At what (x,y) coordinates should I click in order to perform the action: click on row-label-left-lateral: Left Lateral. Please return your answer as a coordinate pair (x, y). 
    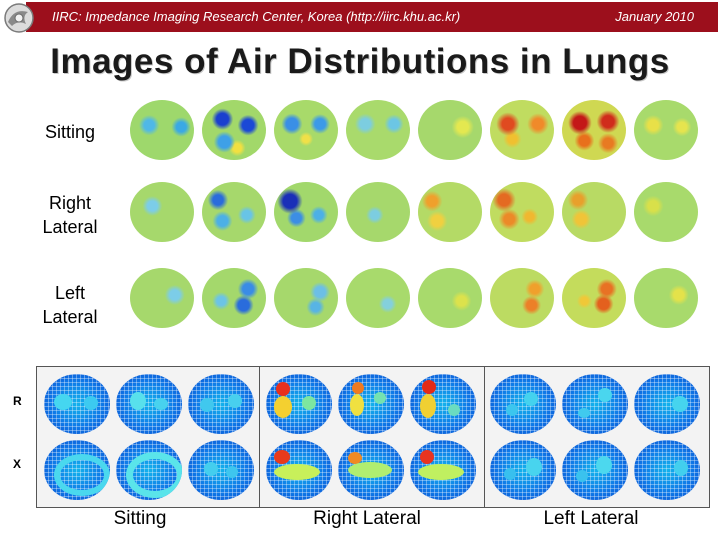
    Looking at the image, I should click on (70, 305).